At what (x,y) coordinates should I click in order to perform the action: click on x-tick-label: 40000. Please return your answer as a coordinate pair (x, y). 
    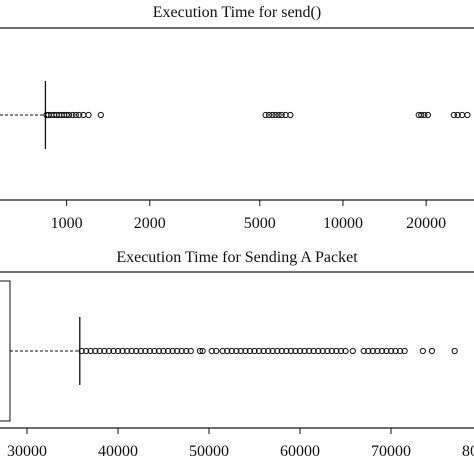
    Looking at the image, I should click on (118, 451).